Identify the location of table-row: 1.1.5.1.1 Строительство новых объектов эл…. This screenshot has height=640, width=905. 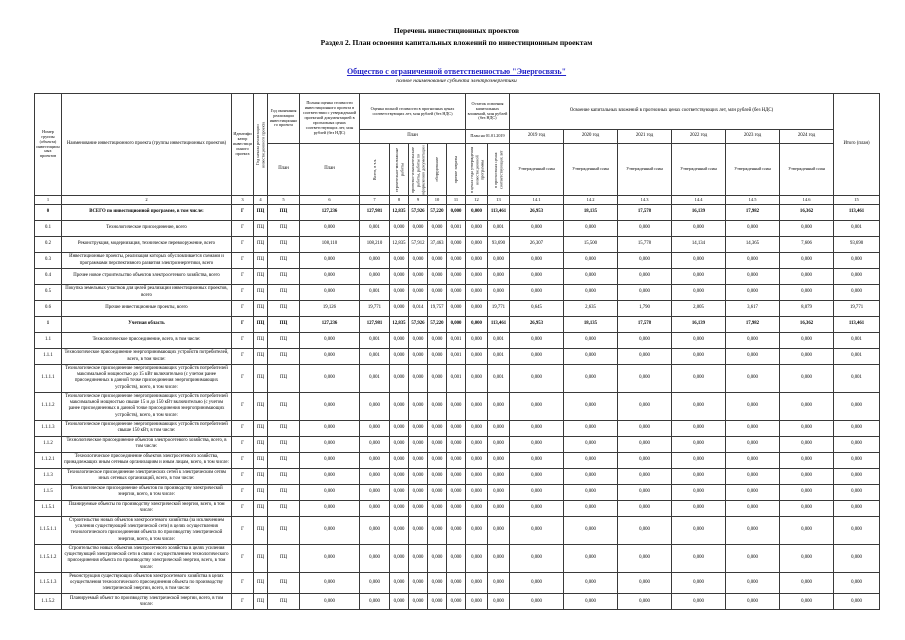
(457, 530).